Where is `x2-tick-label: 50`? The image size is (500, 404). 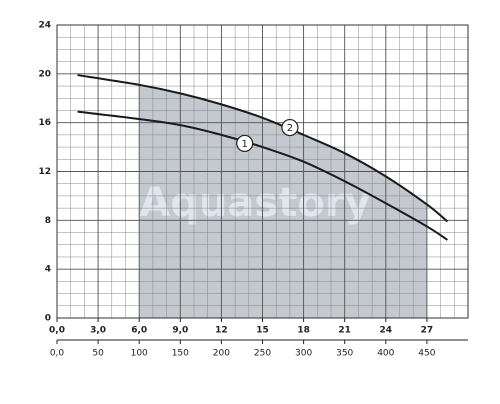
x2-tick-label: 50 is located at coordinates (98, 354).